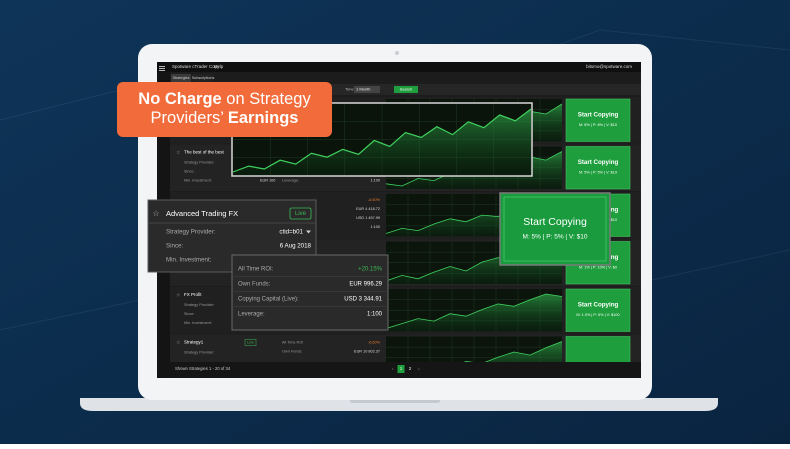 This screenshot has height=449, width=790. Describe the element at coordinates (375, 181) in the screenshot. I see `leverage: 1:100` at that location.